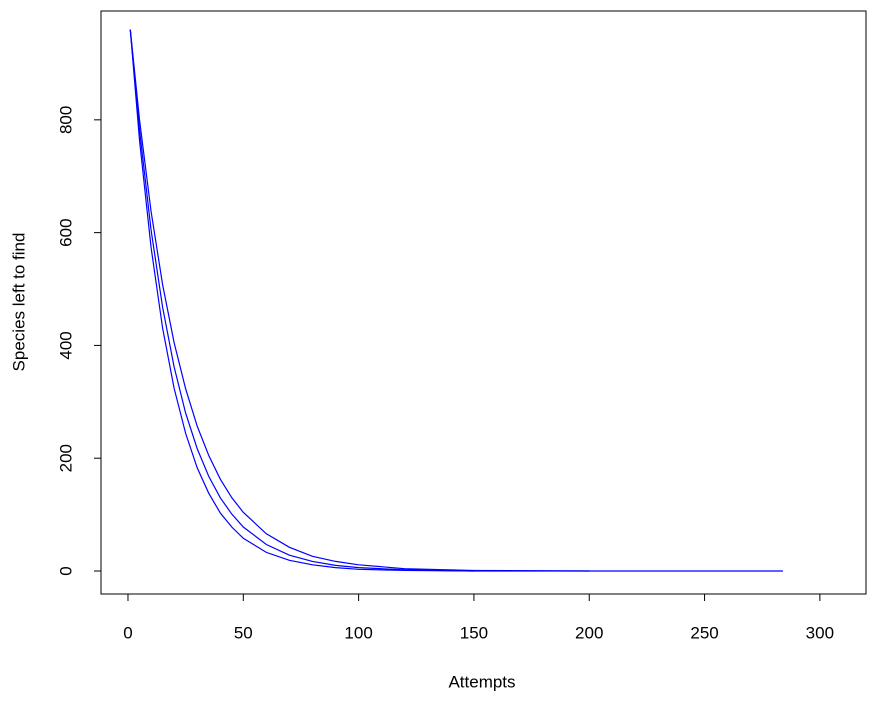 The image size is (874, 701). I want to click on x-tick-label: 250, so click(704, 632).